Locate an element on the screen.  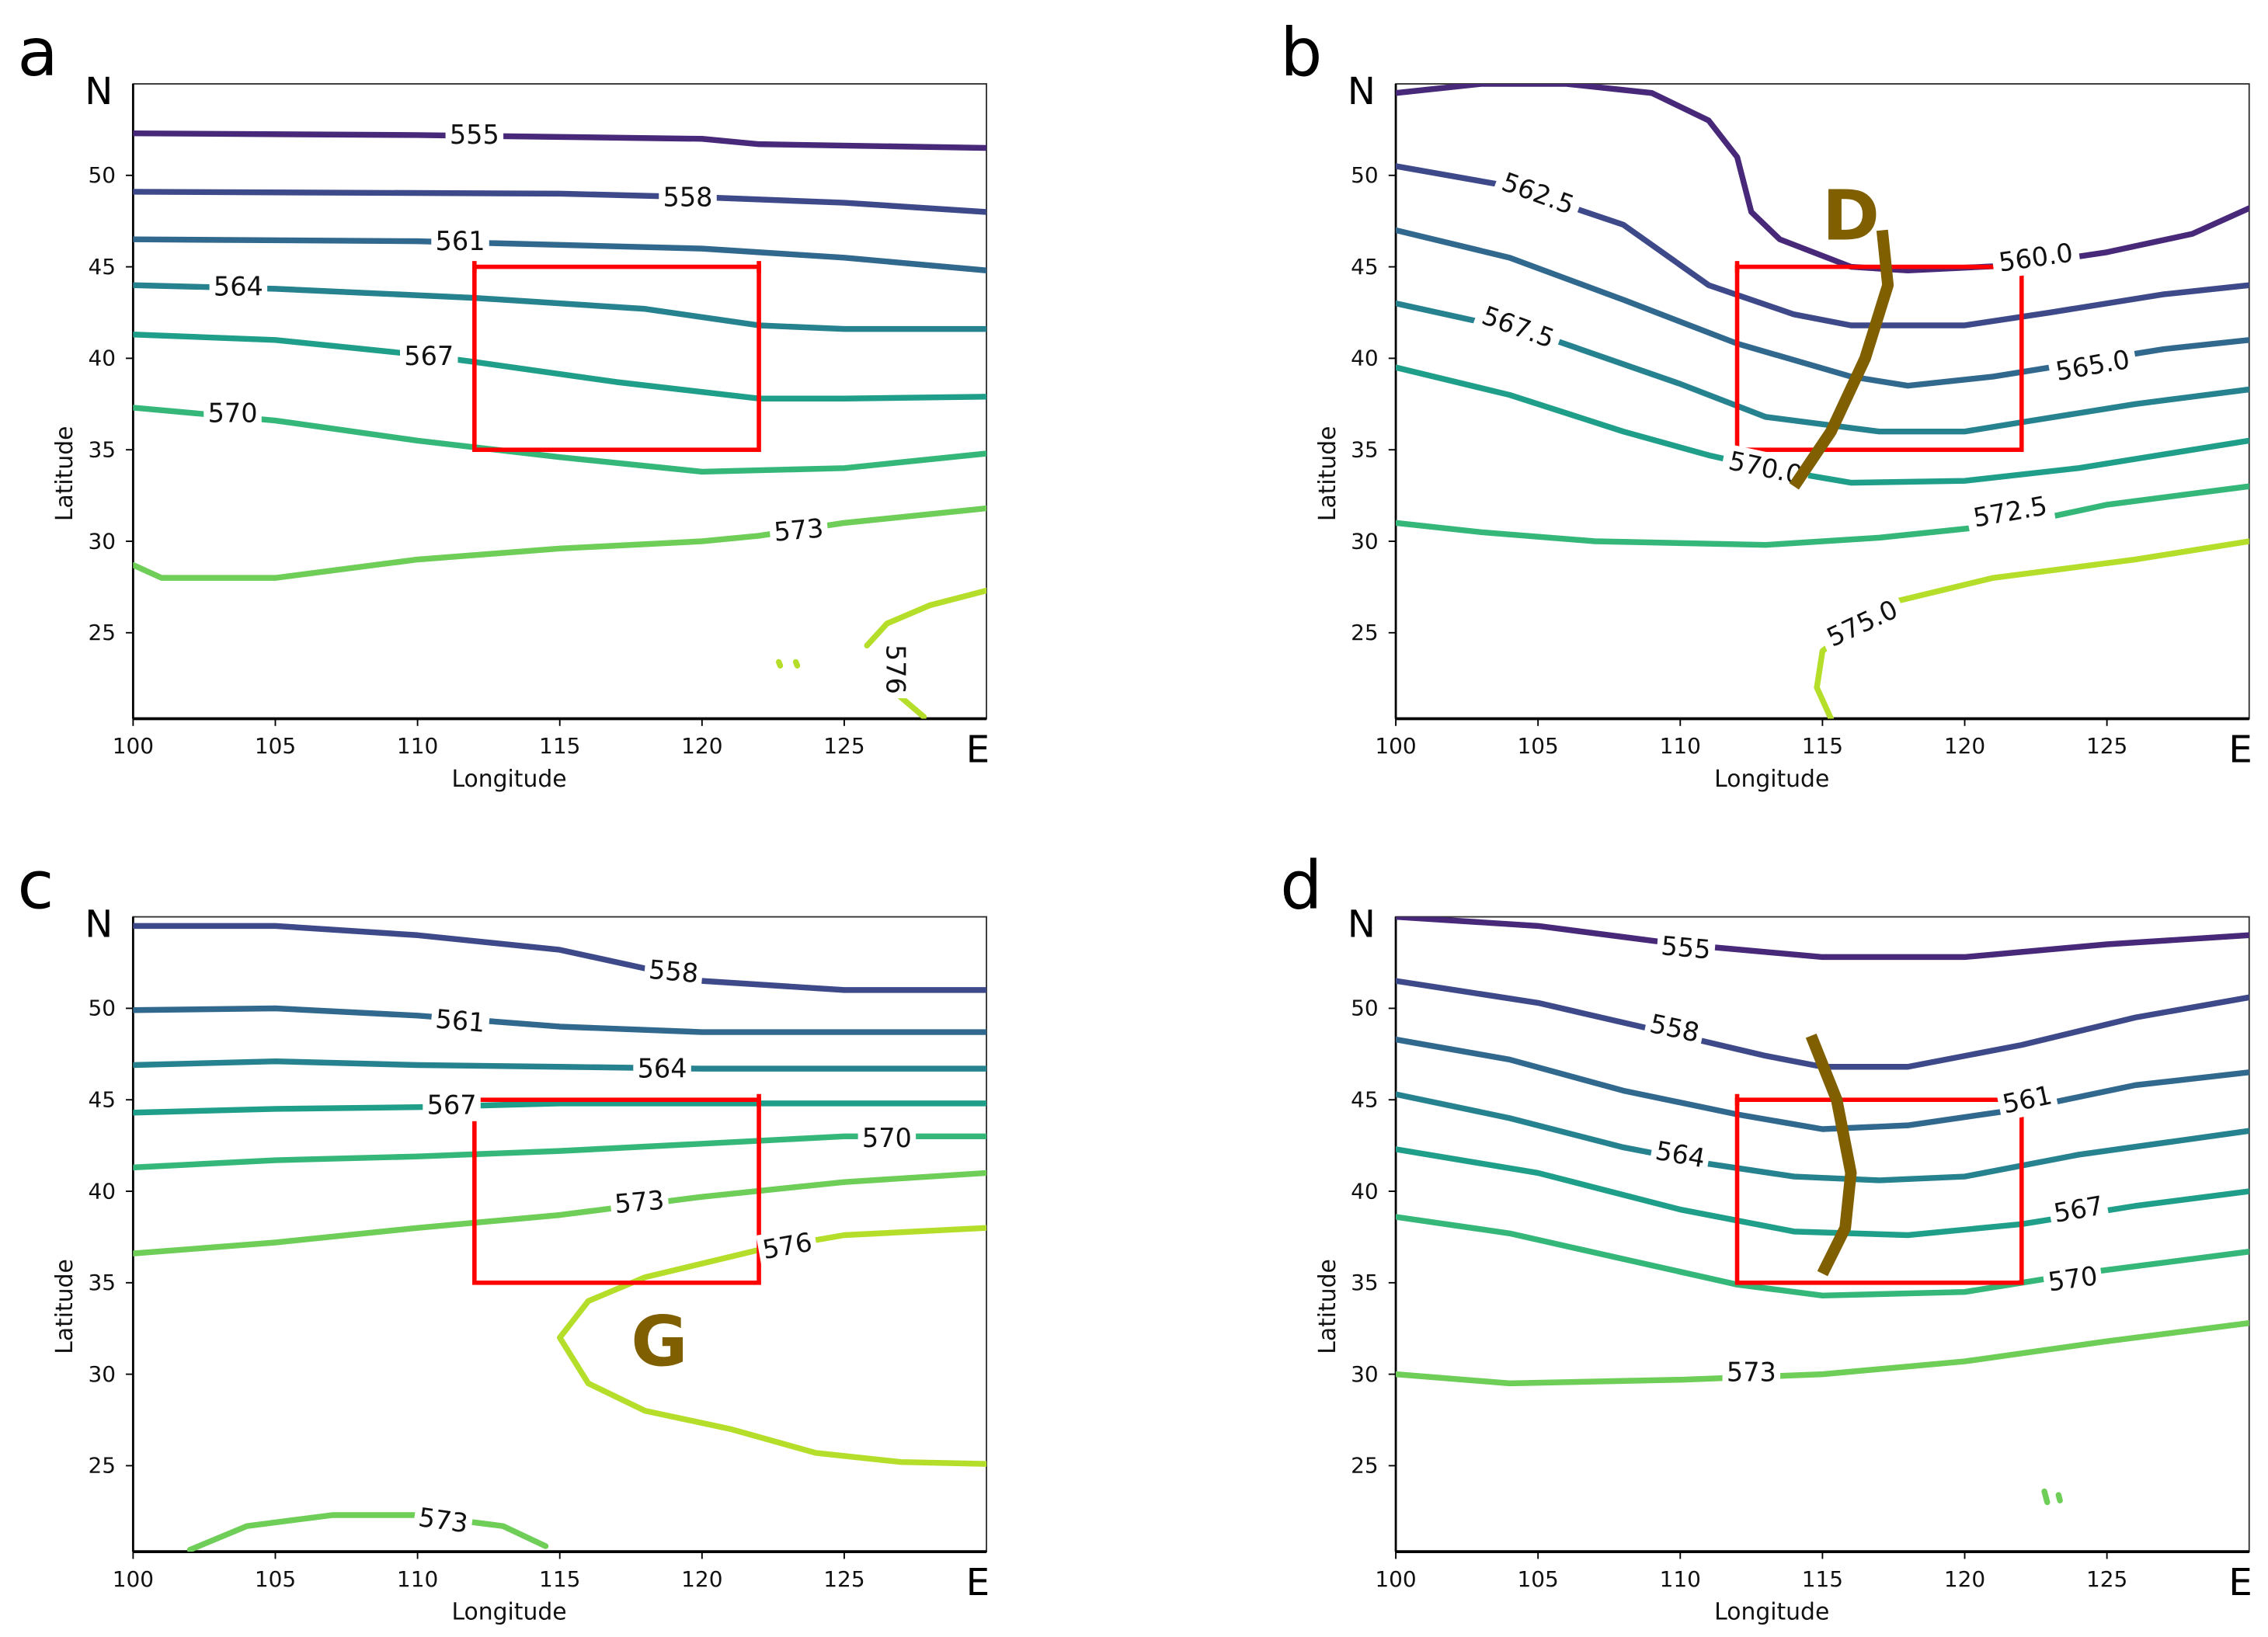
contour-label-group: 564 is located at coordinates (238, 287).